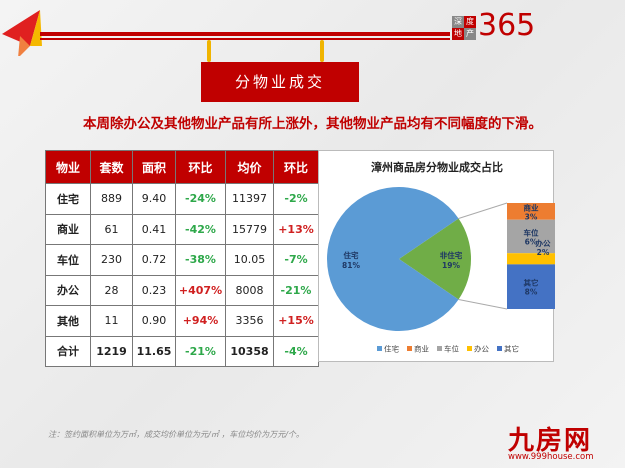 Image resolution: width=625 pixels, height=468 pixels. What do you see at coordinates (296, 260) in the screenshot?
I see `table-cell: -7%` at bounding box center [296, 260].